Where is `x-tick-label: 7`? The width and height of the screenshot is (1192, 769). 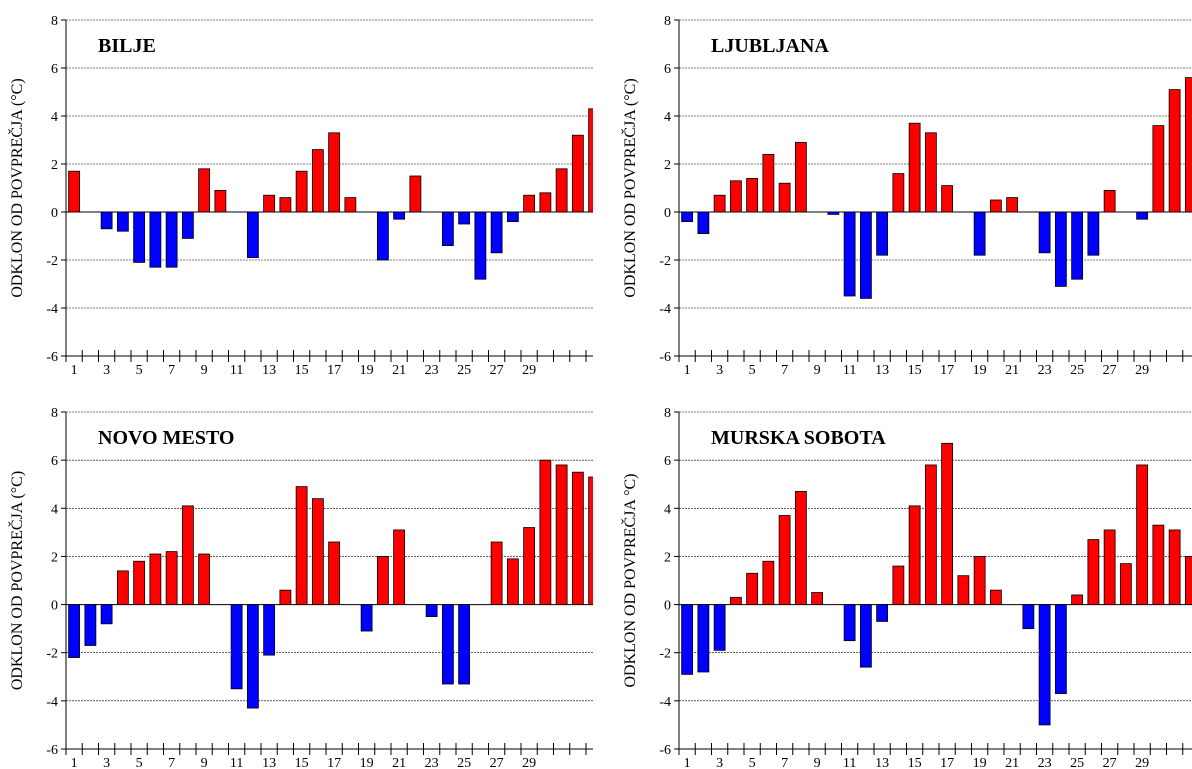 x-tick-label: 7 is located at coordinates (171, 370).